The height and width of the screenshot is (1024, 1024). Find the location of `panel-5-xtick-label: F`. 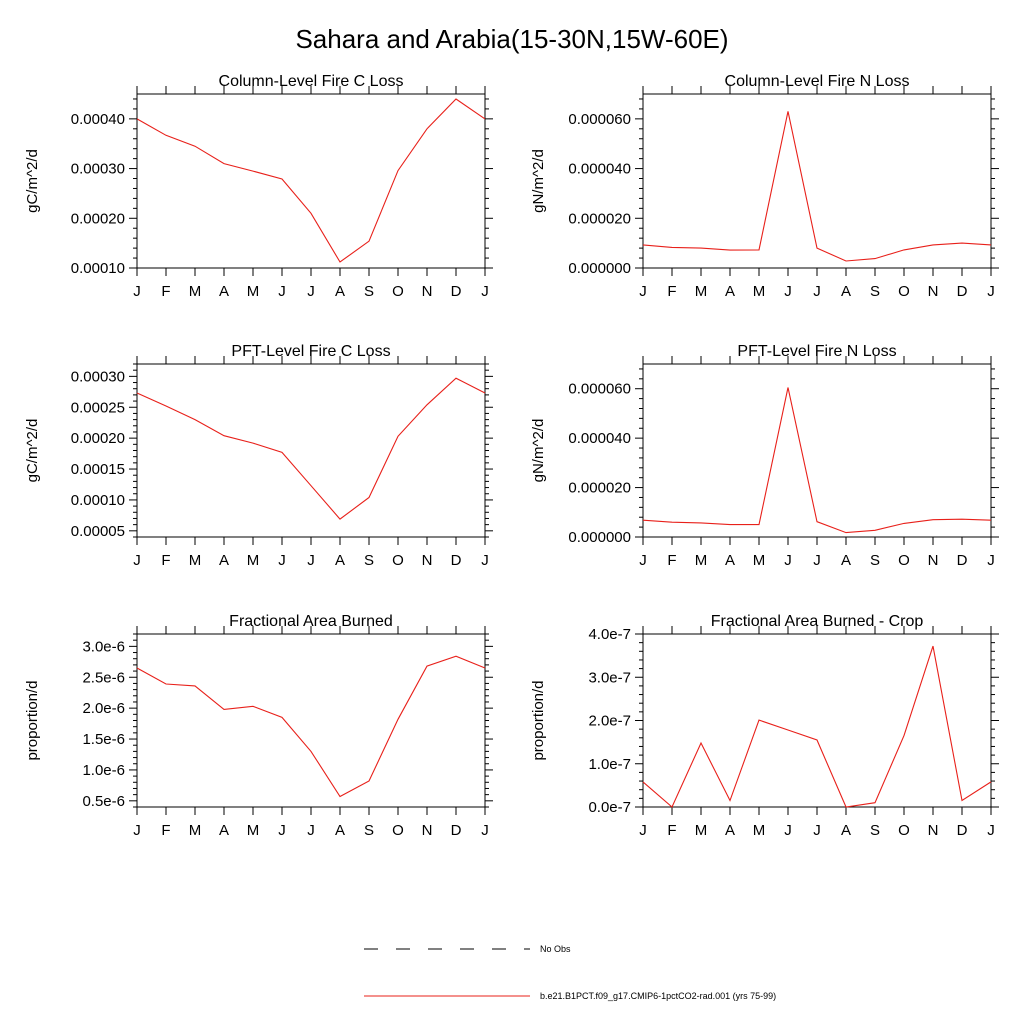

panel-5-xtick-label: F is located at coordinates (165, 830).